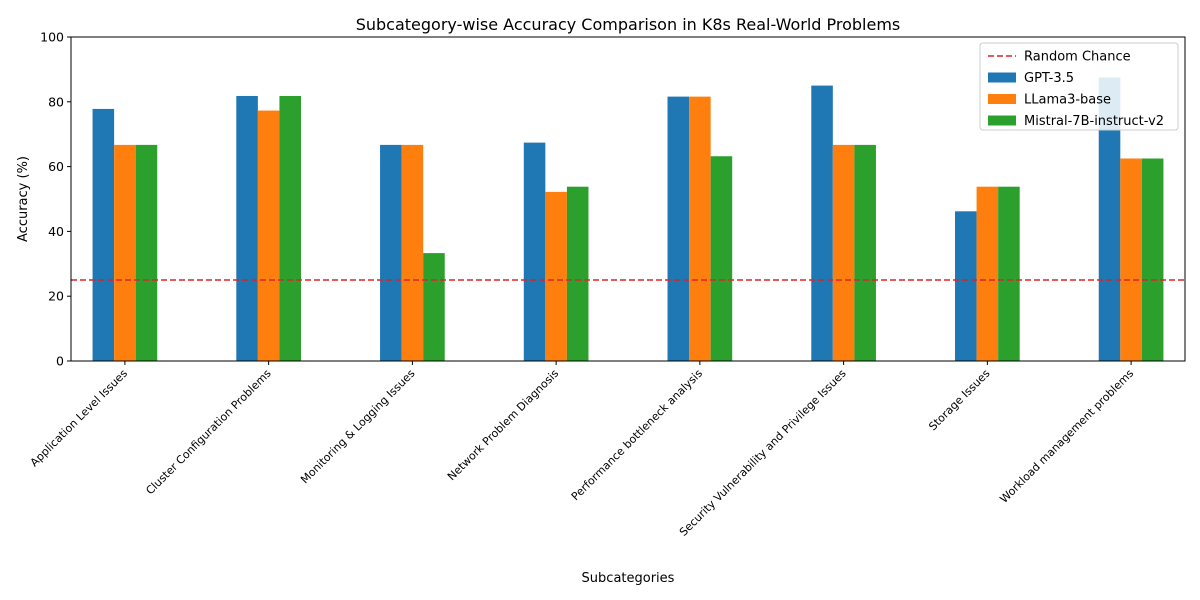 This screenshot has height=600, width=1200. What do you see at coordinates (56, 166) in the screenshot?
I see `y-tick-label: 60` at bounding box center [56, 166].